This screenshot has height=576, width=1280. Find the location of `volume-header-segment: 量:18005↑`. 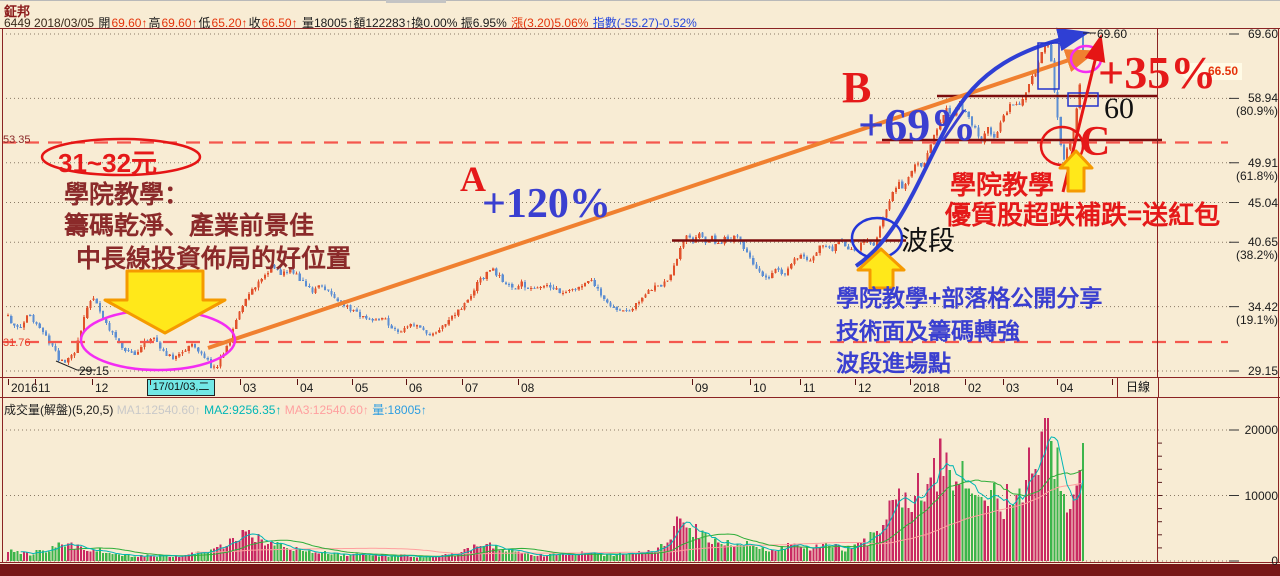

volume-header-segment: 量:18005↑ is located at coordinates (397, 410).